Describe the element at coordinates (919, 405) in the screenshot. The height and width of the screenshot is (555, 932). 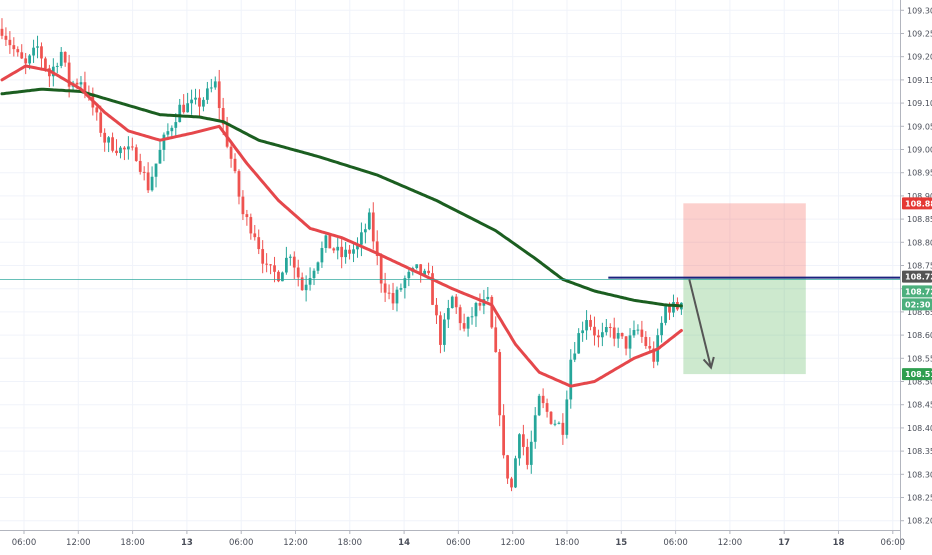
I see `y-tick-label: 108.450` at that location.